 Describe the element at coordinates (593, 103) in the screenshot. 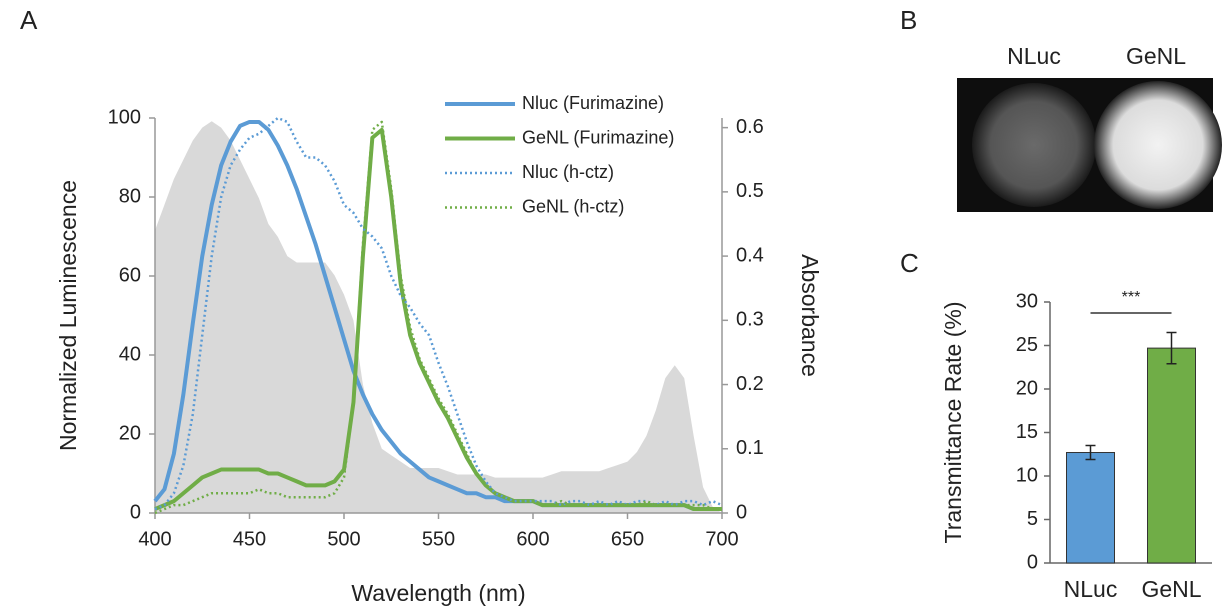

I see `legend-label: Nluc (Furimazine)` at that location.